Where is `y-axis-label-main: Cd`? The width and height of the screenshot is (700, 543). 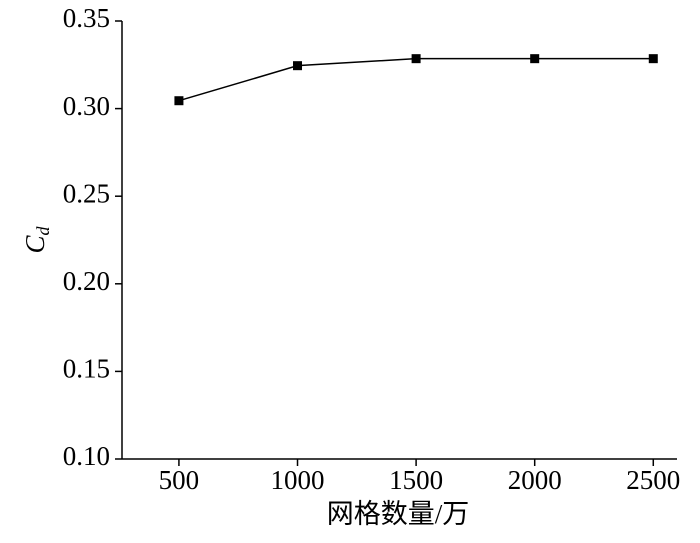
y-axis-label-main: Cd is located at coordinates (36, 239).